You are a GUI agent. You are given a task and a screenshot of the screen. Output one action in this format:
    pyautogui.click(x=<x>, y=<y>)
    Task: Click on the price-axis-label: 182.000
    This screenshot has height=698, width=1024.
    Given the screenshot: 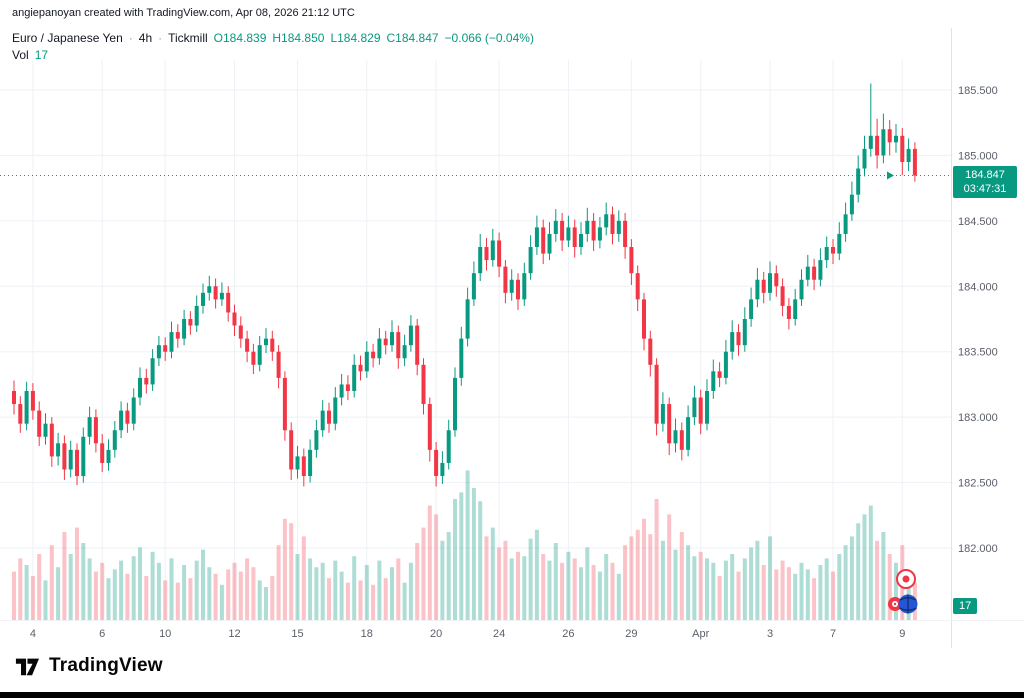 What is the action you would take?
    pyautogui.click(x=978, y=549)
    